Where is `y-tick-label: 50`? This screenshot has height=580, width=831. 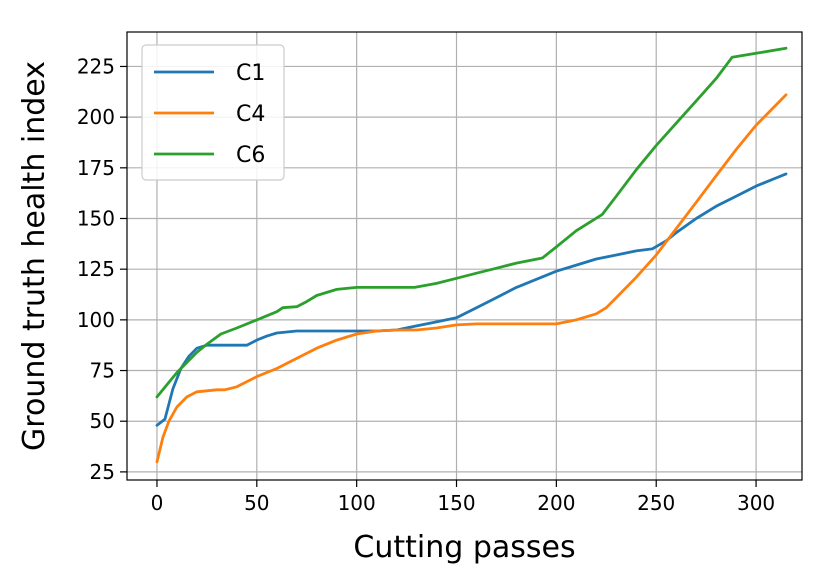
y-tick-label: 50 is located at coordinates (102, 421).